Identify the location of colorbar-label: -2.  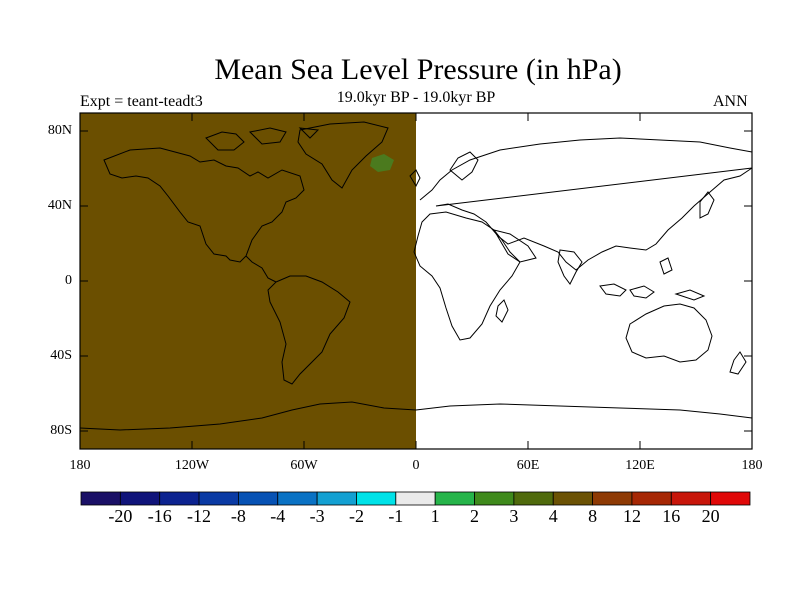
(356, 516).